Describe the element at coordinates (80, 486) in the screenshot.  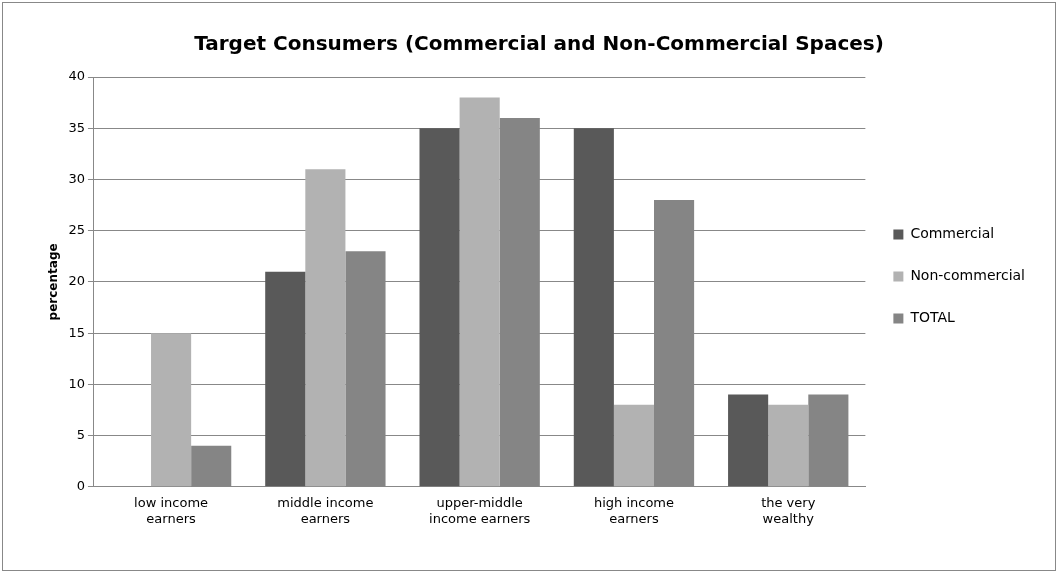
I see `y-tick-label: 0` at that location.